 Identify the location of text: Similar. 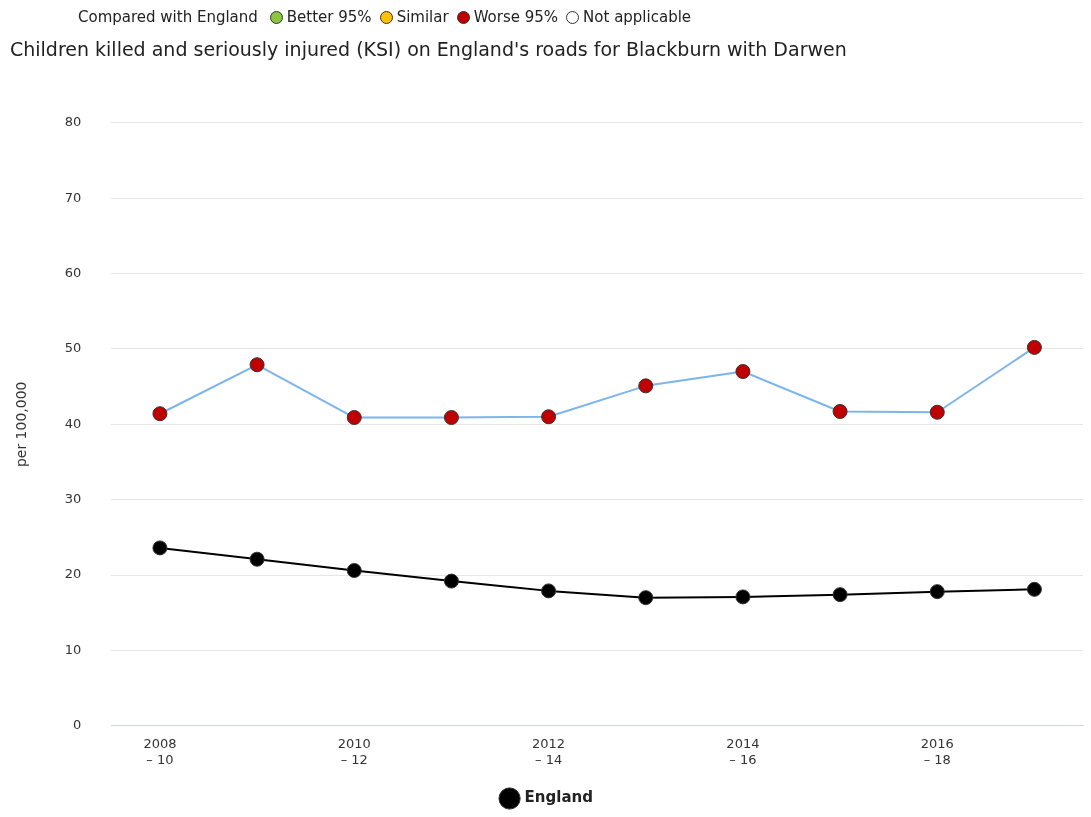
(422, 17).